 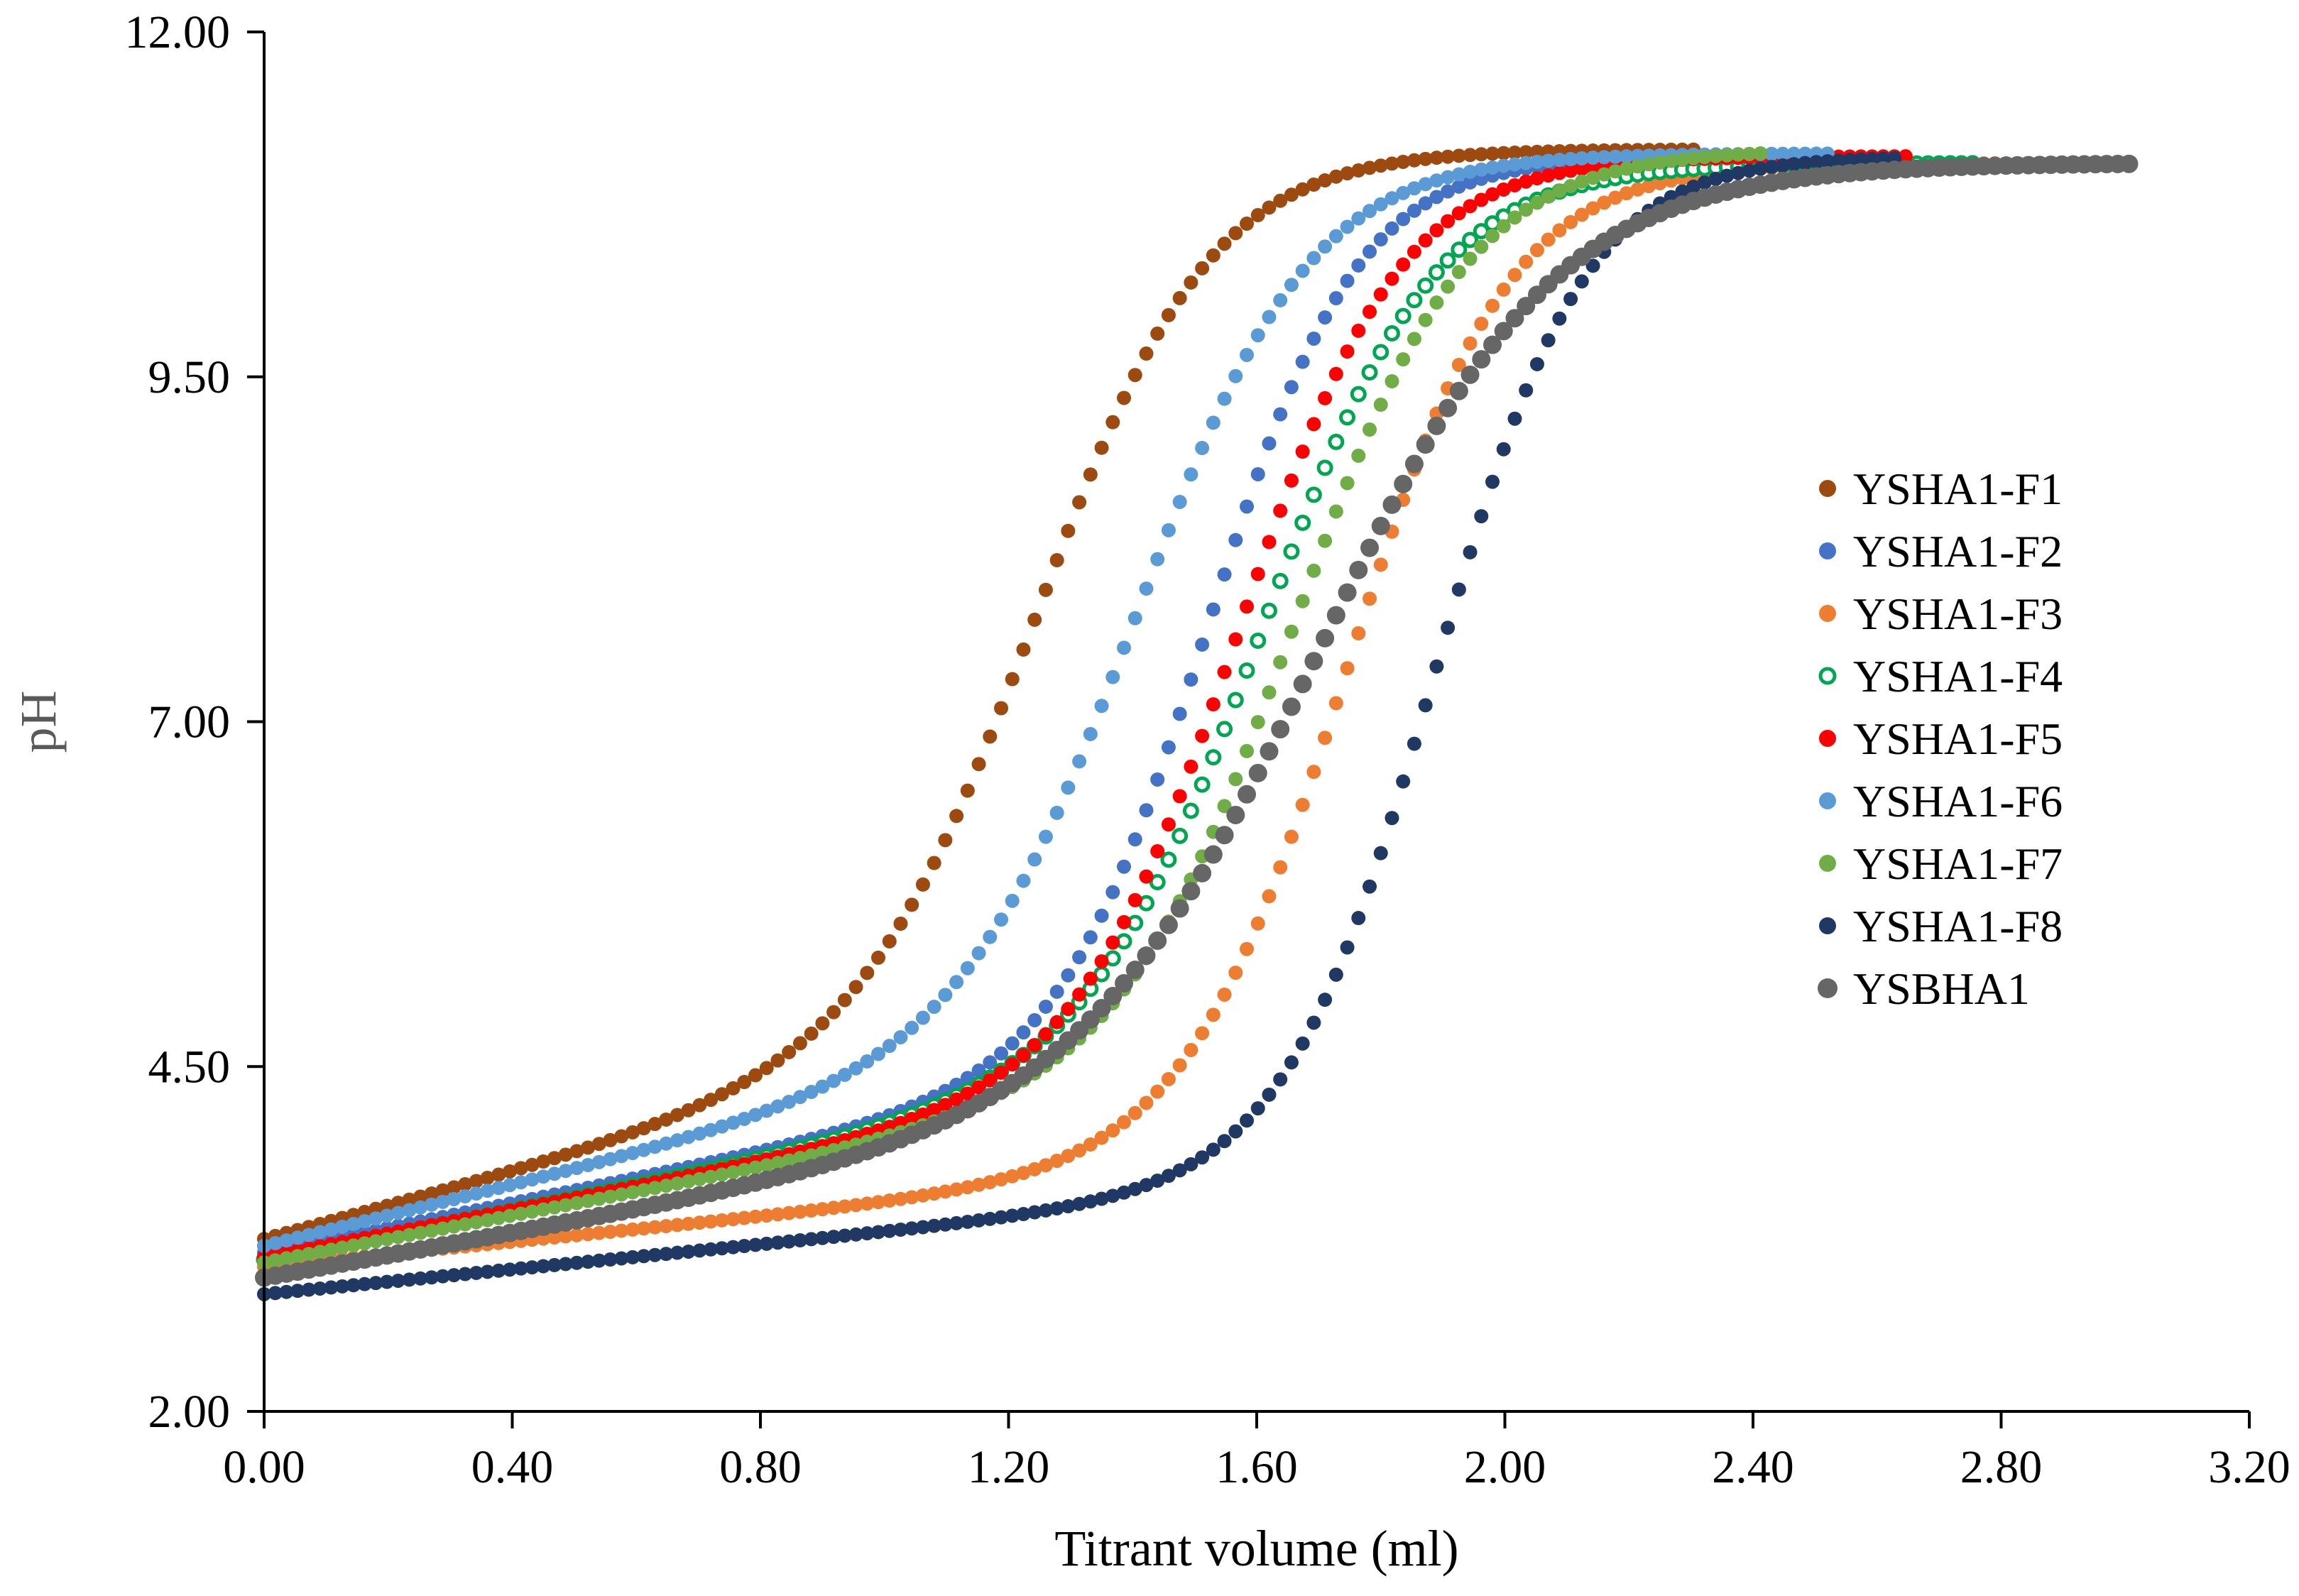 I want to click on legend-item: YSBHA1, so click(x=1924, y=988).